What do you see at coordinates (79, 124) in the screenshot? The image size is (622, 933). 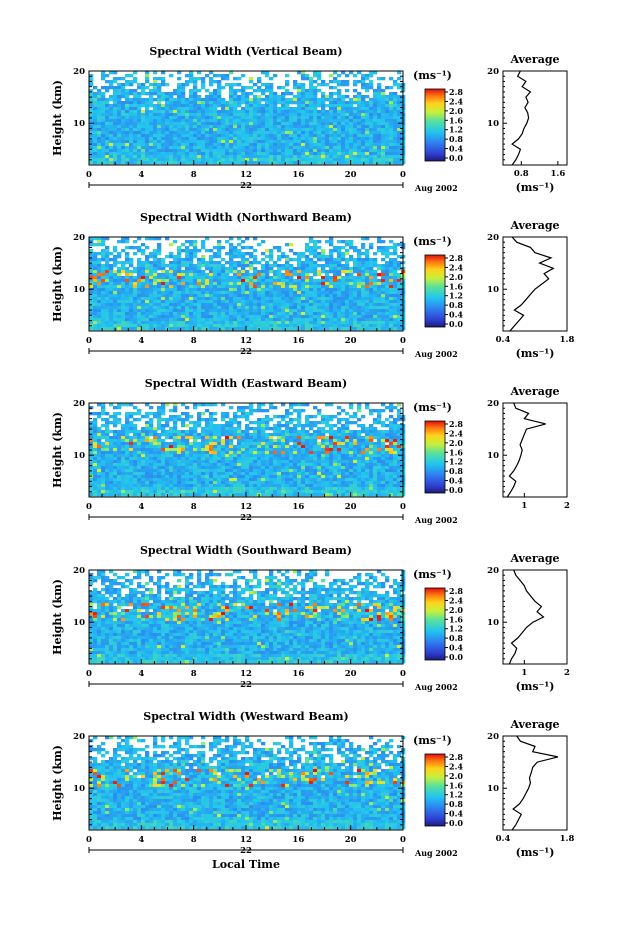 I see `y-tick-label: 10` at bounding box center [79, 124].